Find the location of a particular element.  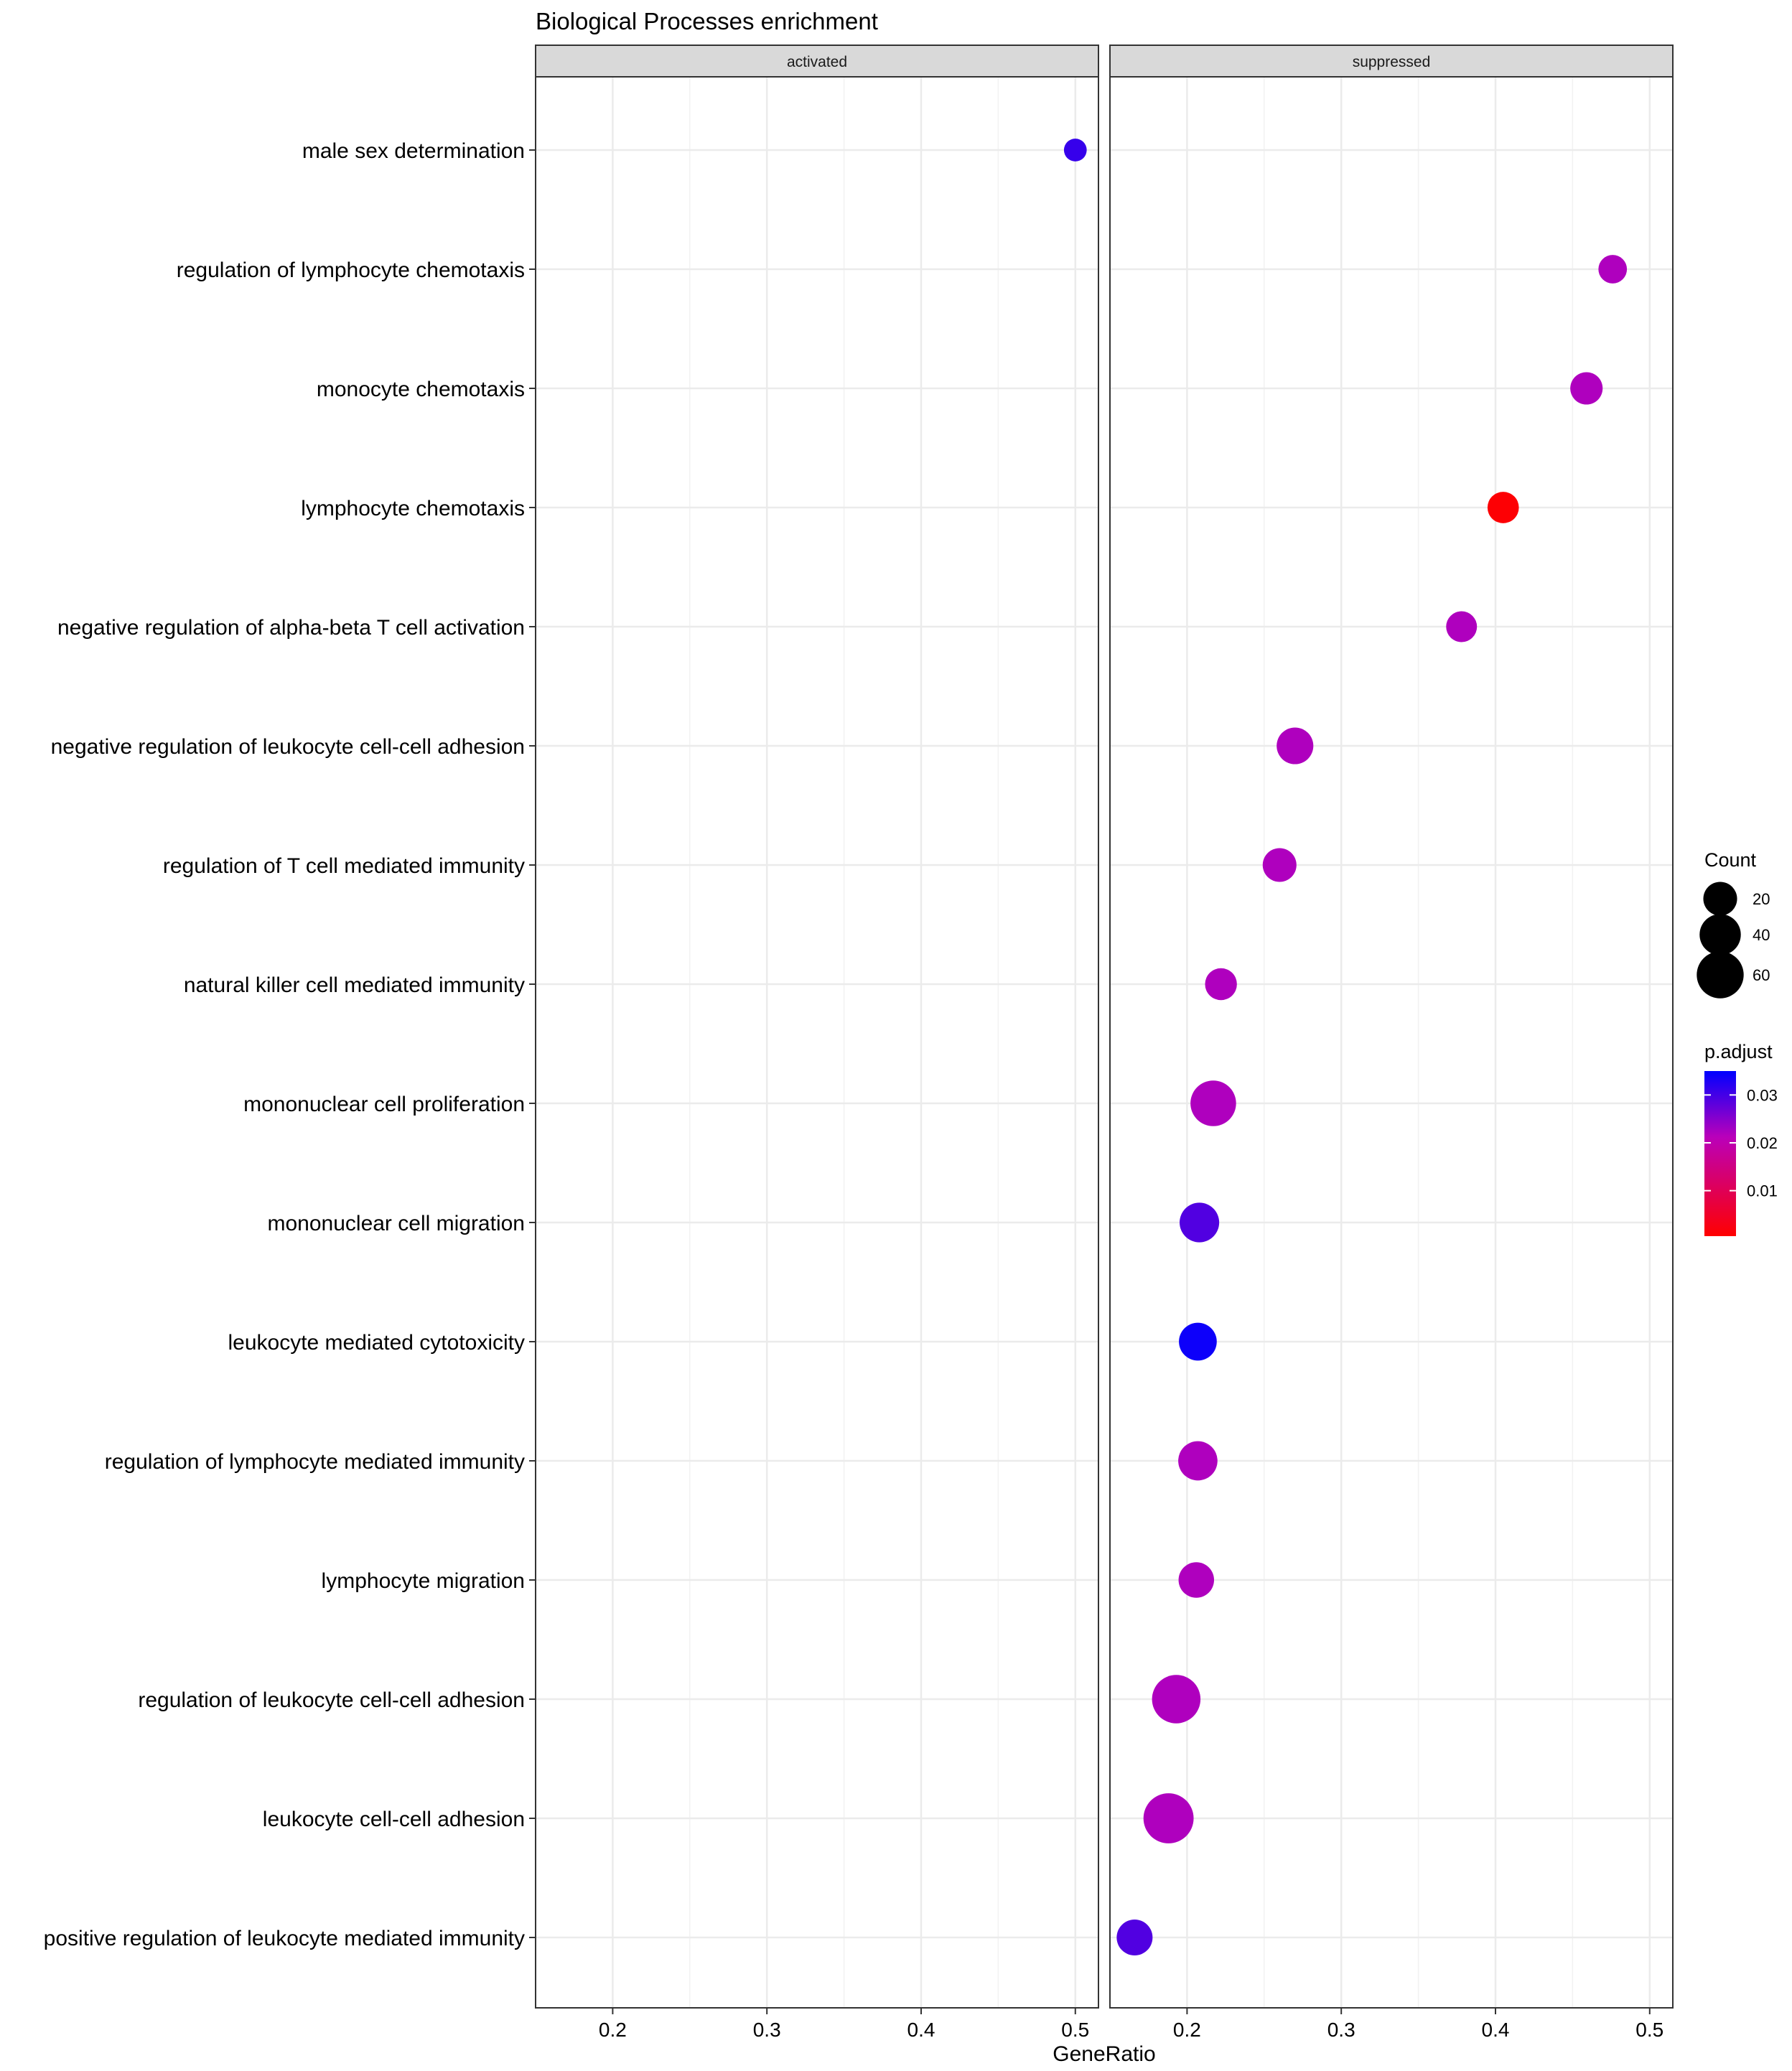

size-legend-label: 40 is located at coordinates (1761, 935).